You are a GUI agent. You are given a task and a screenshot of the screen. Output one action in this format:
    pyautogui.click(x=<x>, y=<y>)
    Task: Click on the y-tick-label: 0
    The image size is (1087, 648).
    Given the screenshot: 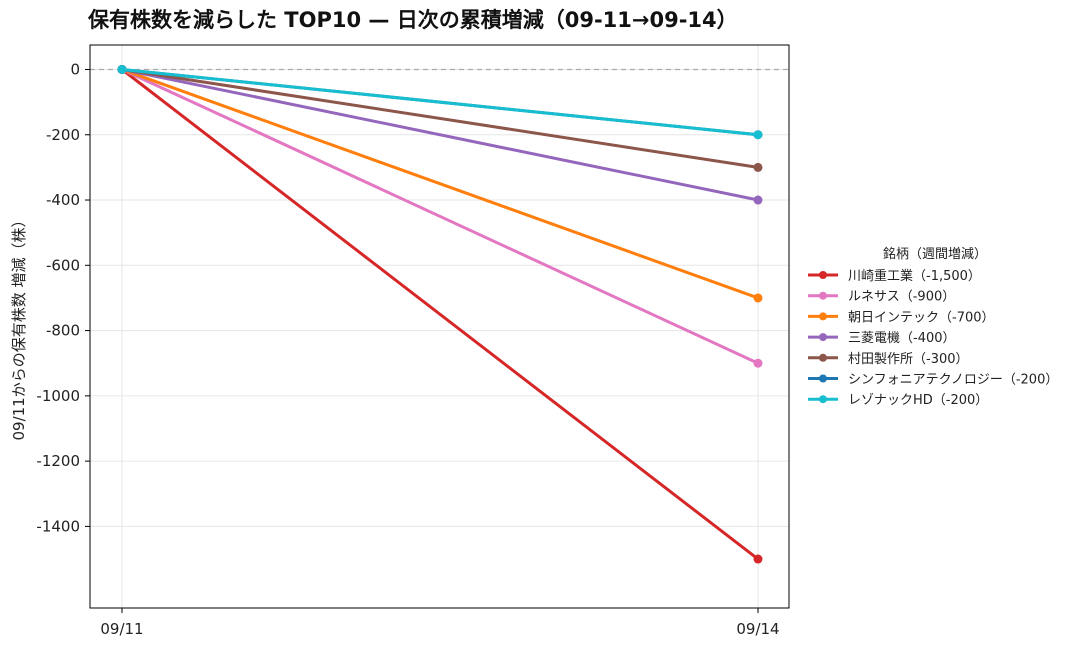 What is the action you would take?
    pyautogui.click(x=75, y=69)
    